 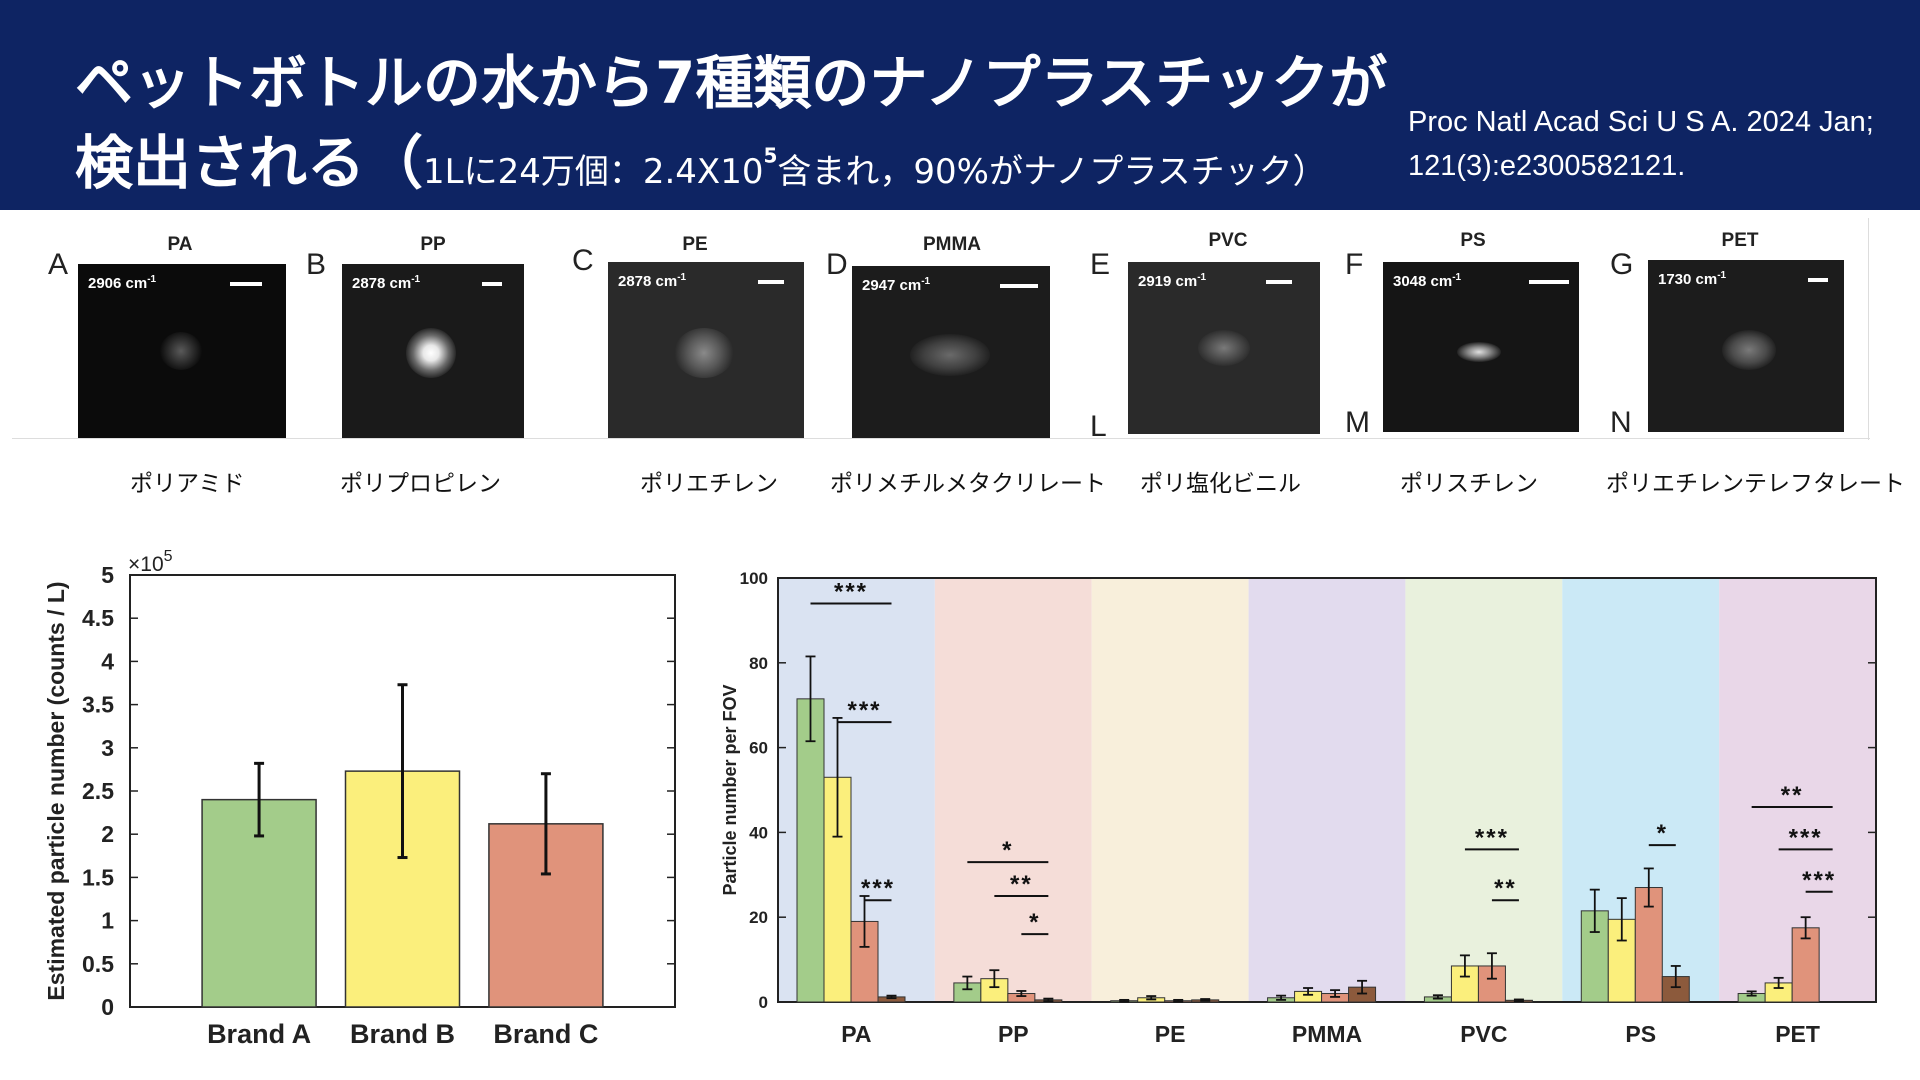 I want to click on microscopy-image: 2947 cm-1, so click(x=951, y=352).